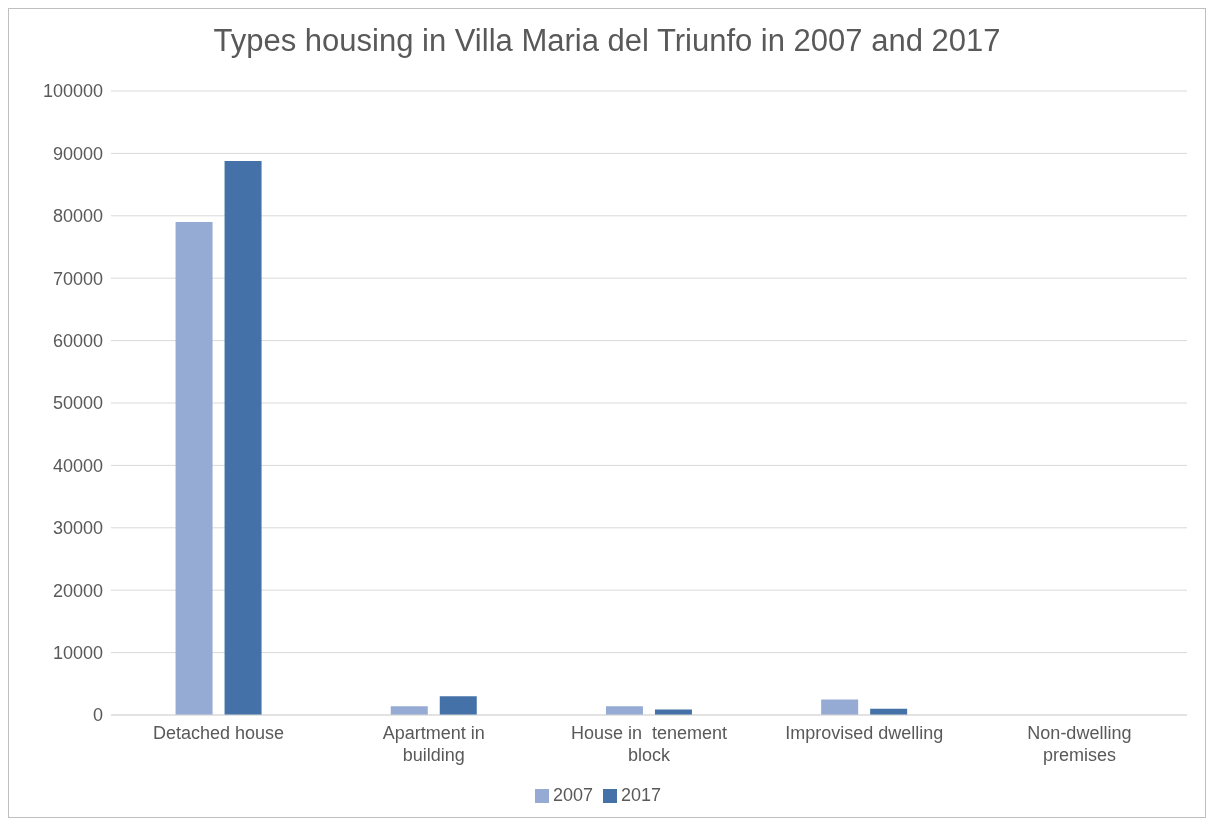 Image resolution: width=1212 pixels, height=825 pixels. Describe the element at coordinates (72, 91) in the screenshot. I see `y-tick-label: 100000` at that location.